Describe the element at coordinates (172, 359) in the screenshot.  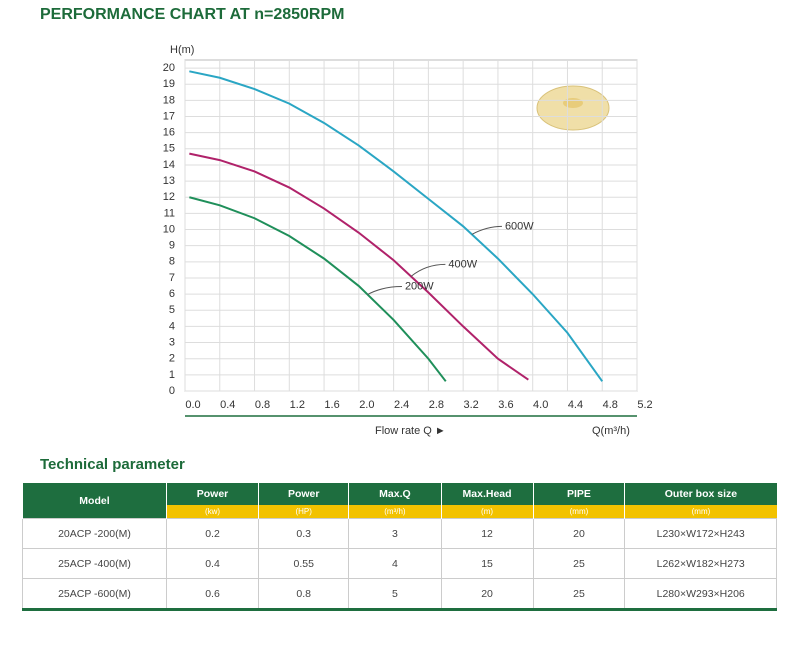
I see `y-tick-label: 2` at that location.